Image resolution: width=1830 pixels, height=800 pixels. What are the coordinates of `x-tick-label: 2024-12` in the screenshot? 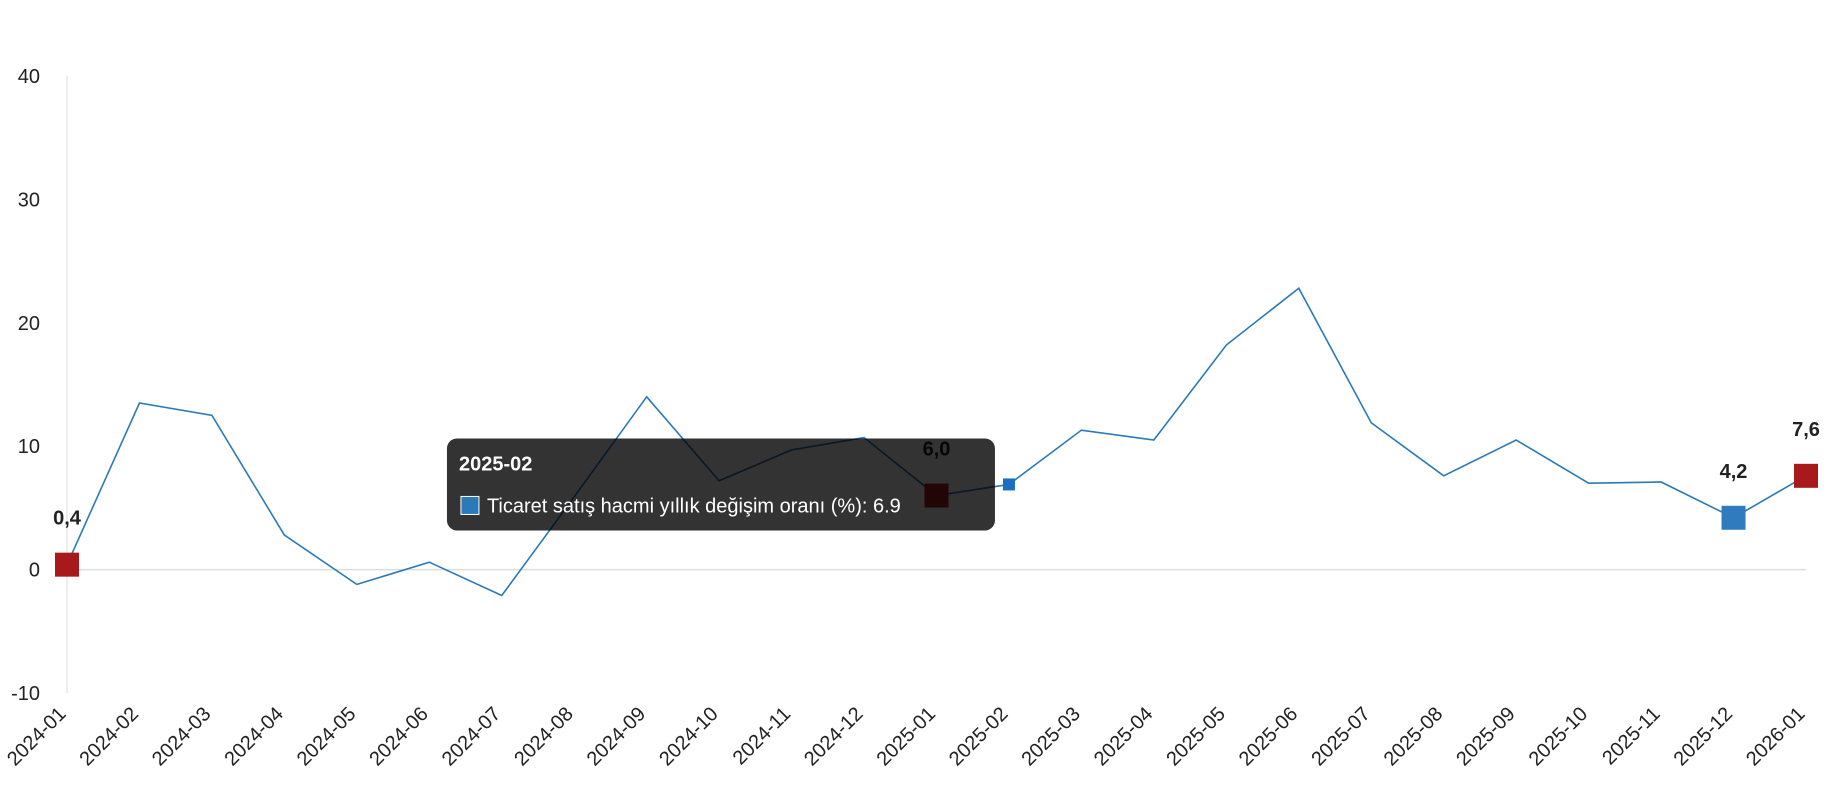 It's located at (833, 736).